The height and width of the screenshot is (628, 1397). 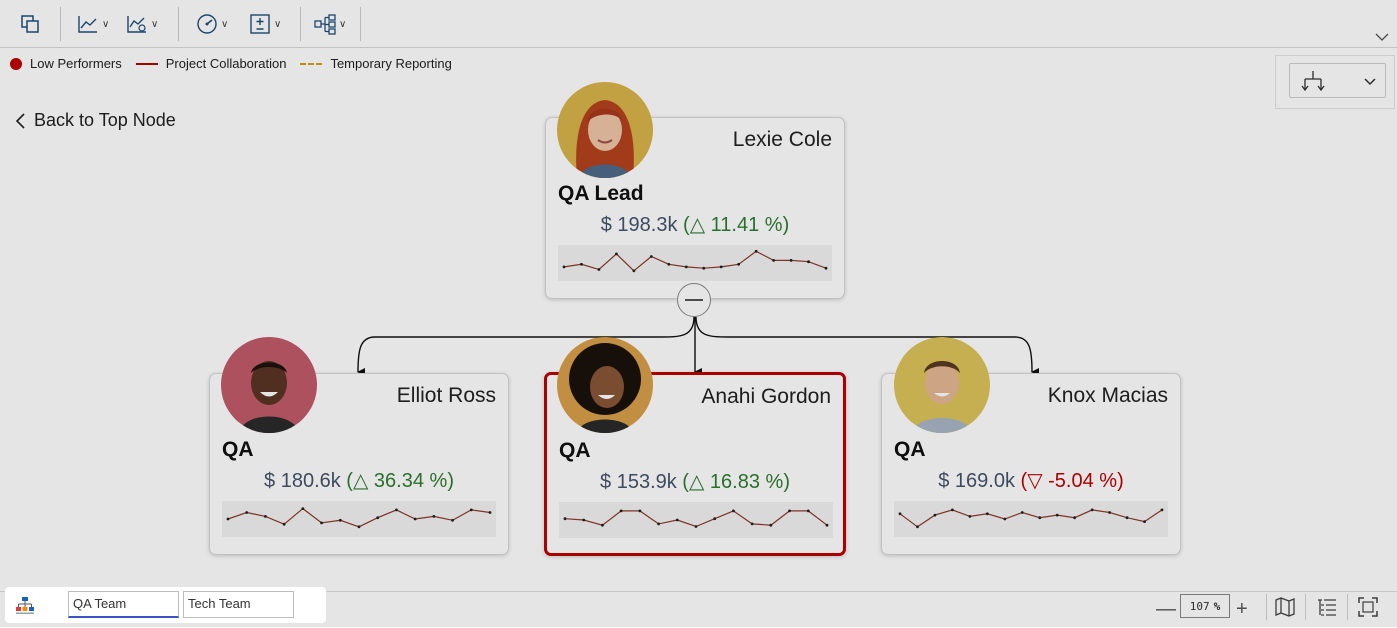 I want to click on org-structure-button: ∨, so click(x=329, y=24).